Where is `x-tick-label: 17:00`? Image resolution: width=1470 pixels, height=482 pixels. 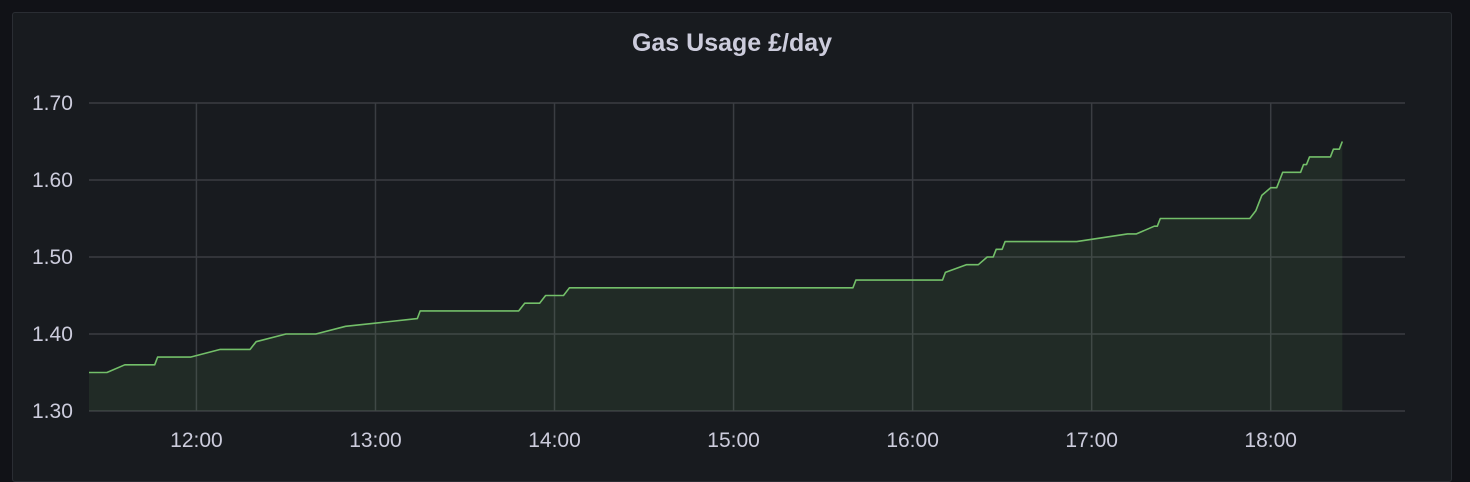
x-tick-label: 17:00 is located at coordinates (1091, 440).